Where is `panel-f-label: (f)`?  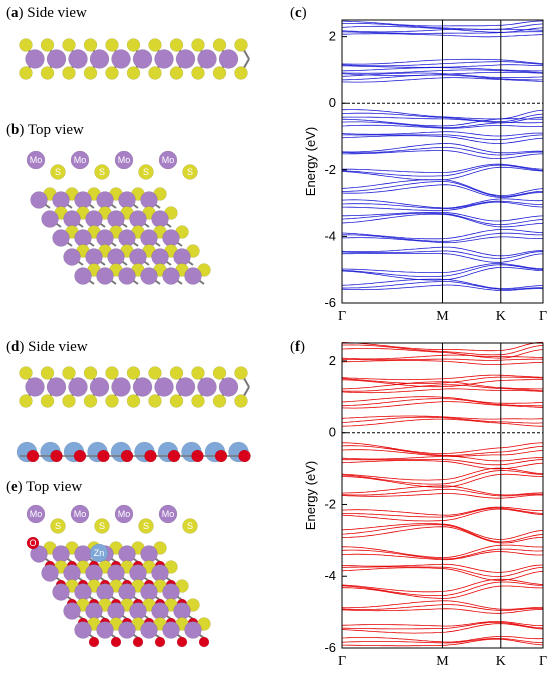
panel-f-label: (f) is located at coordinates (297, 347).